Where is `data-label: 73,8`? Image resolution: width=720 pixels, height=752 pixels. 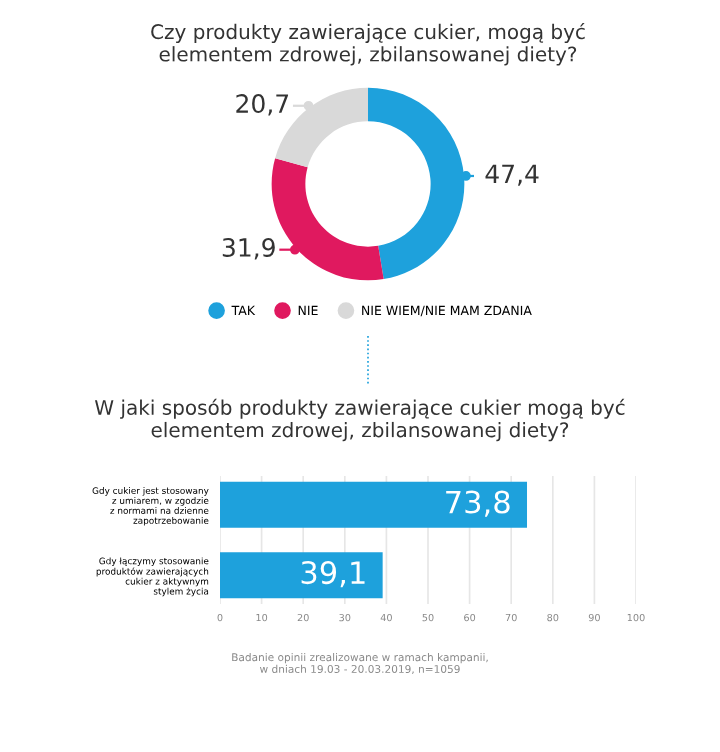 data-label: 73,8 is located at coordinates (478, 503).